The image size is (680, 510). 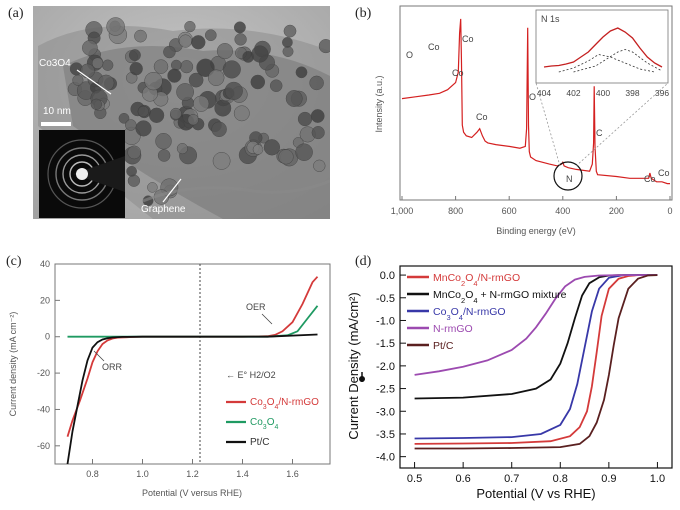 I want to click on orr-oer-y-tick-label: -40, so click(x=43, y=409).